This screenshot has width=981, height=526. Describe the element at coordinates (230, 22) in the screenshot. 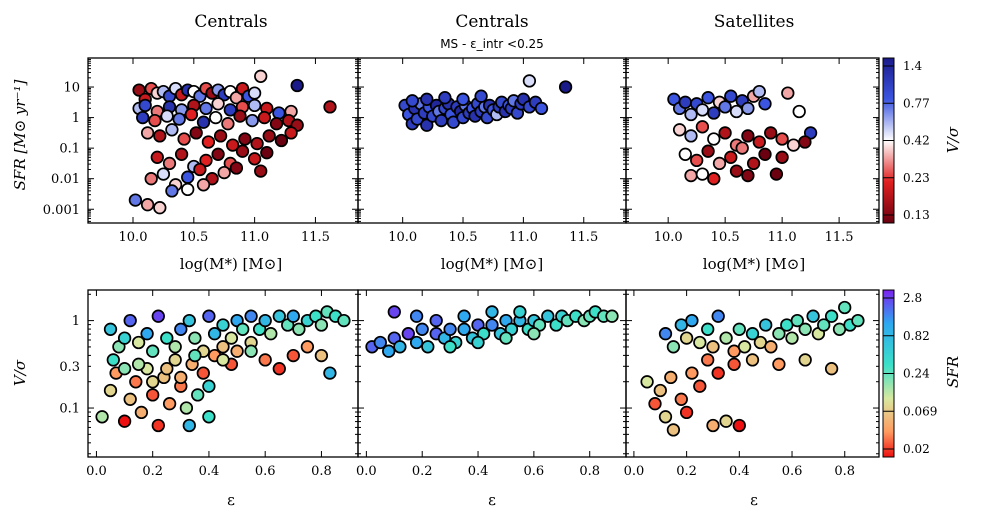

I see `column-title-1: Centrals` at that location.